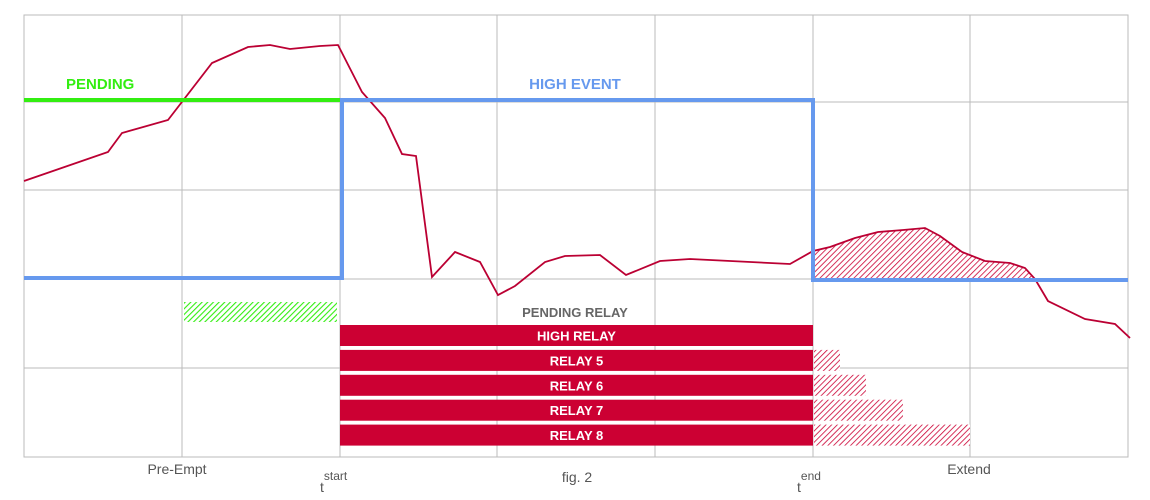 The image size is (1150, 500). I want to click on fig-label: fig. 2, so click(577, 477).